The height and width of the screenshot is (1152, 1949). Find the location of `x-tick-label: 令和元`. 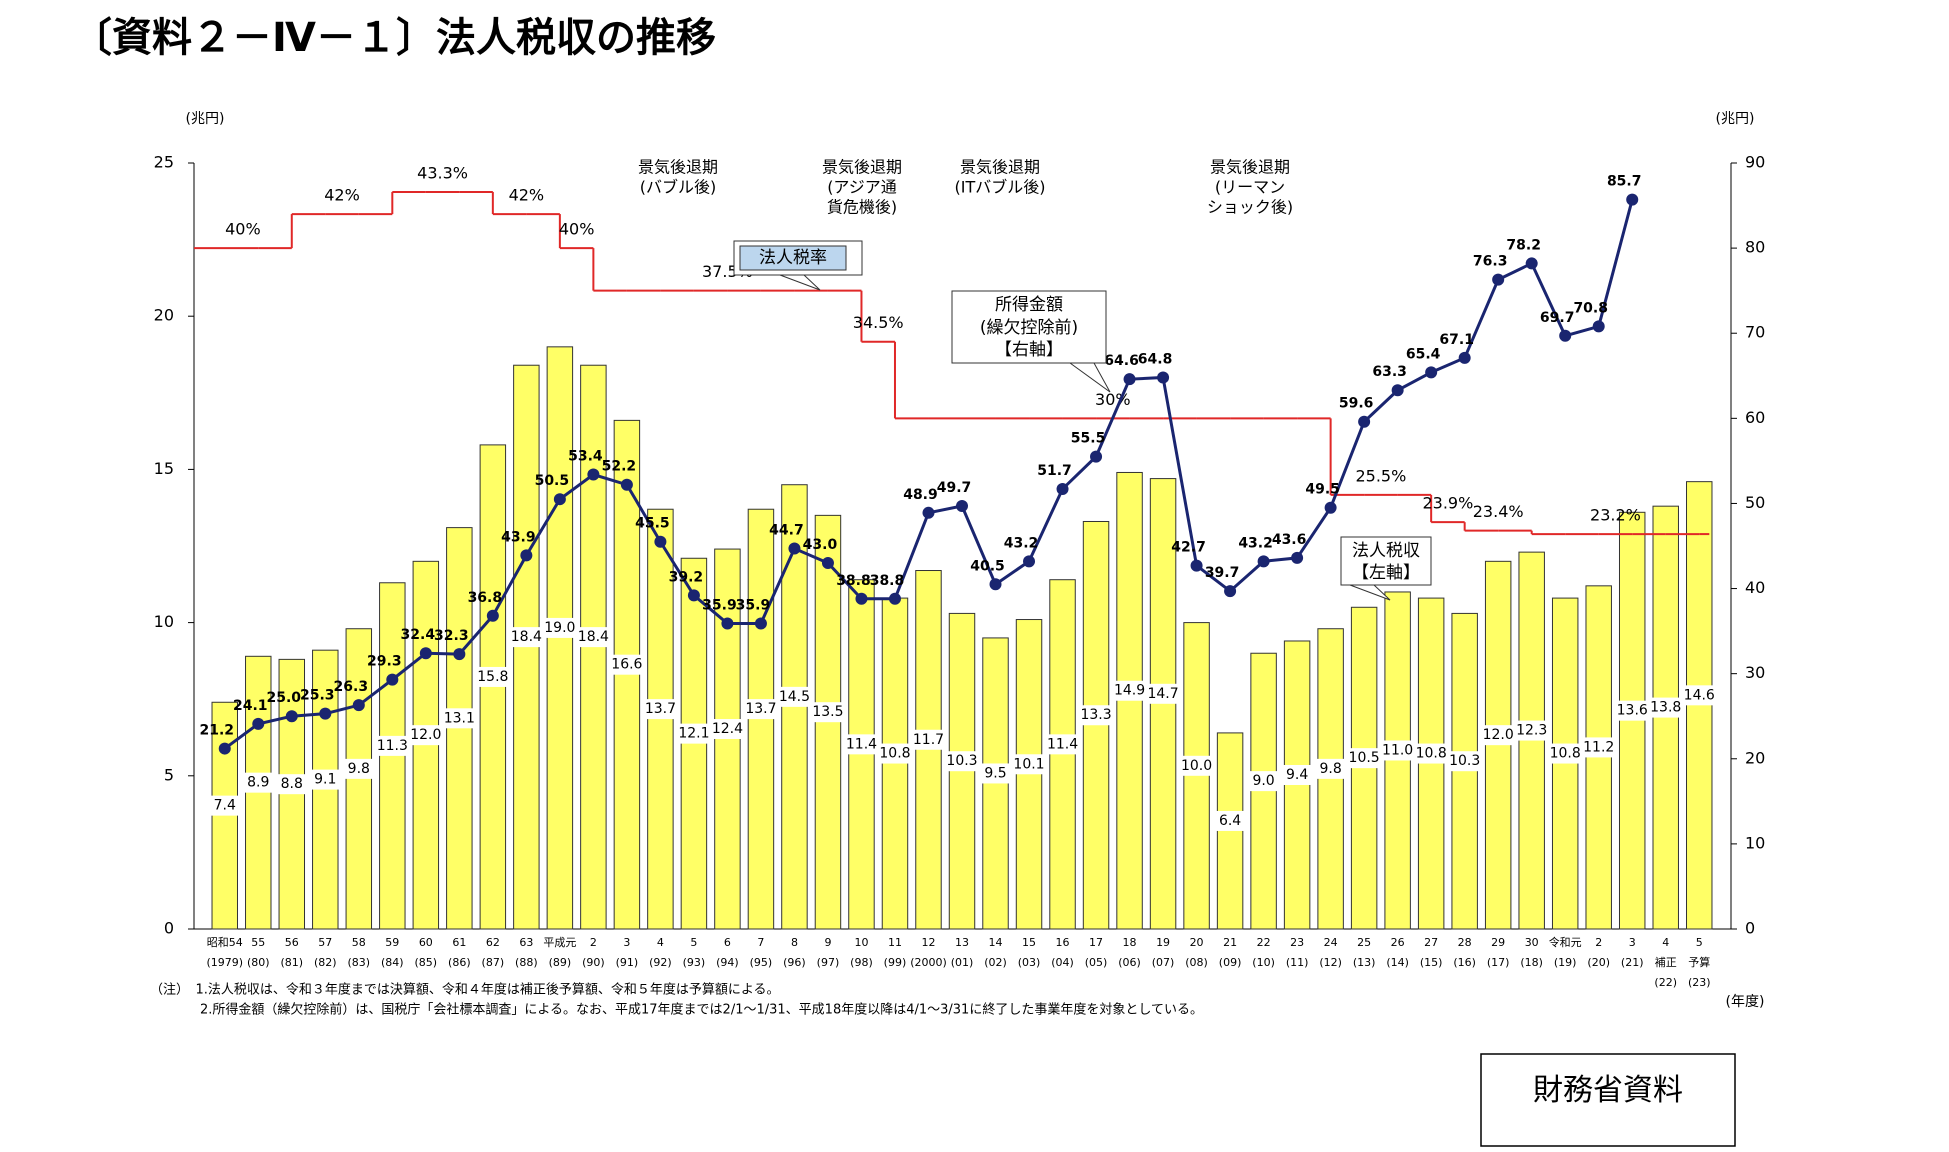

x-tick-label: 令和元 is located at coordinates (1565, 942).